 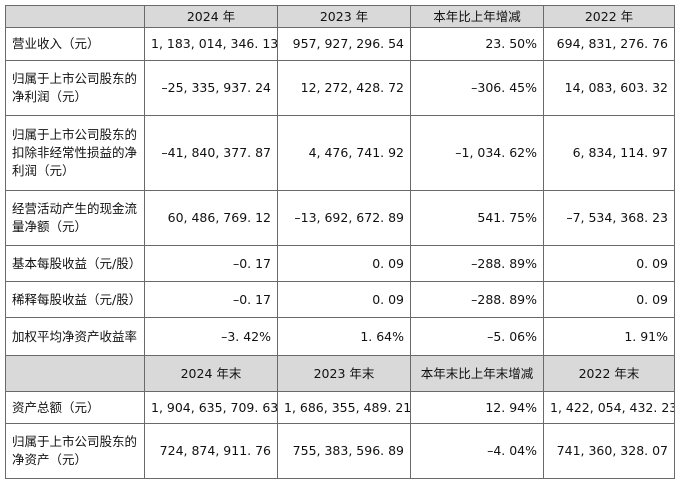 What do you see at coordinates (211, 373) in the screenshot?
I see `header-2024-year-end: 2024 年末` at bounding box center [211, 373].